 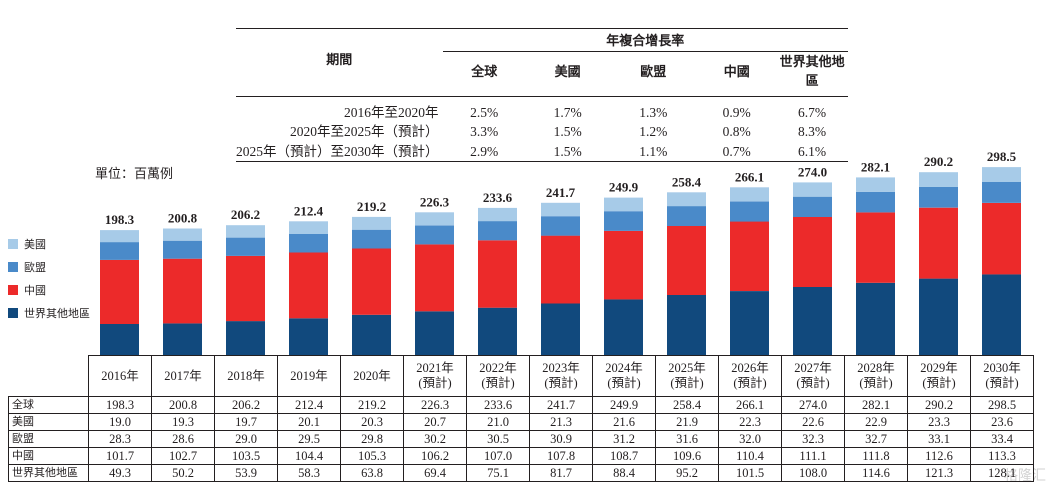 What do you see at coordinates (750, 456) in the screenshot?
I see `table-cell: 110.4` at bounding box center [750, 456].